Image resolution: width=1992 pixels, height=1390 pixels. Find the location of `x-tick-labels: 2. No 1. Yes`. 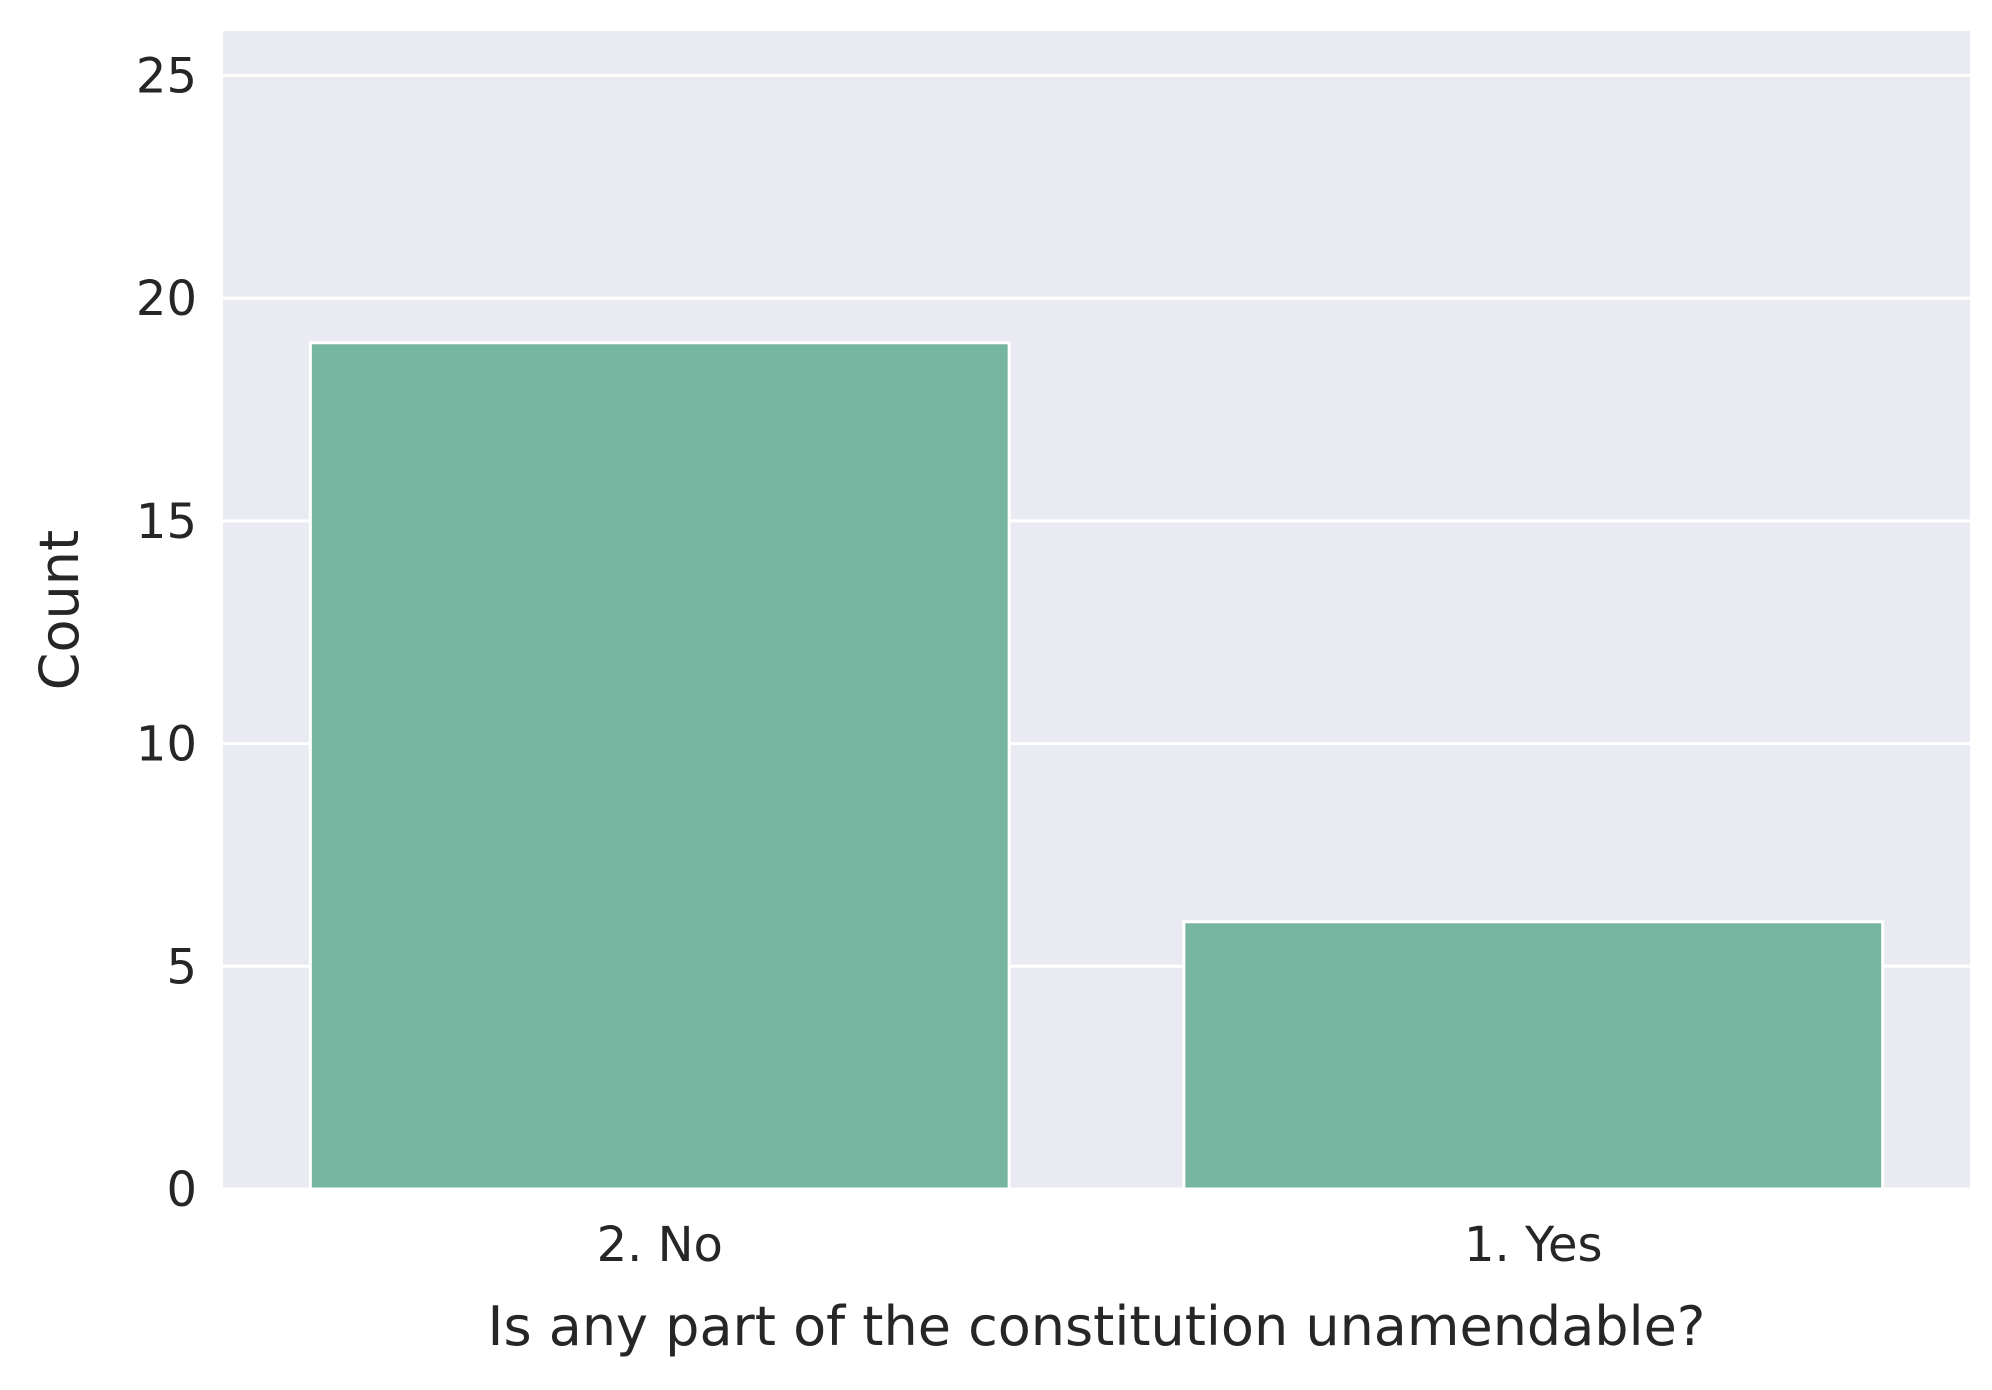

x-tick-labels: 2. No 1. Yes is located at coordinates (1100, 1245).